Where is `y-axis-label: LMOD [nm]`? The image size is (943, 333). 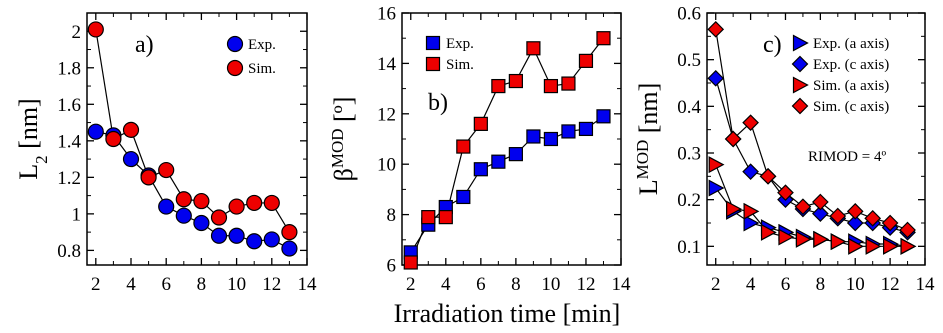
y-axis-label: LMOD [nm] is located at coordinates (648, 139).